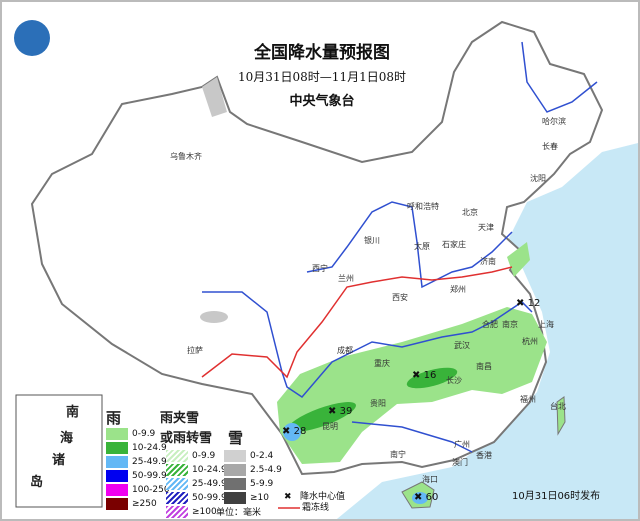 Image resolution: width=640 pixels, height=521 pixels. Describe the element at coordinates (32, 38) in the screenshot. I see `cma-logo` at that location.